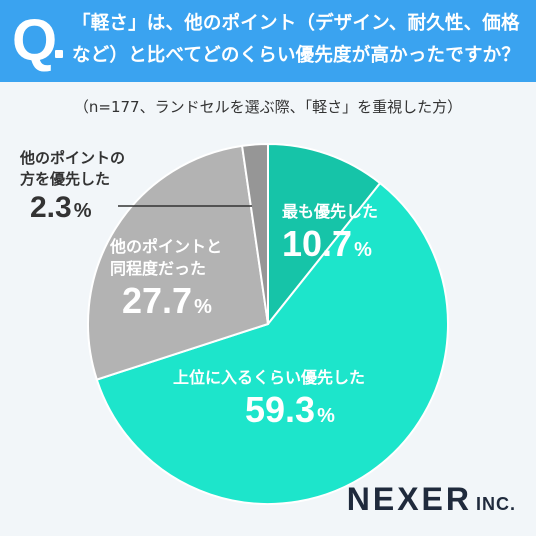 The height and width of the screenshot is (536, 536). I want to click on label-slice-most-name: 最も優先した, so click(330, 211).